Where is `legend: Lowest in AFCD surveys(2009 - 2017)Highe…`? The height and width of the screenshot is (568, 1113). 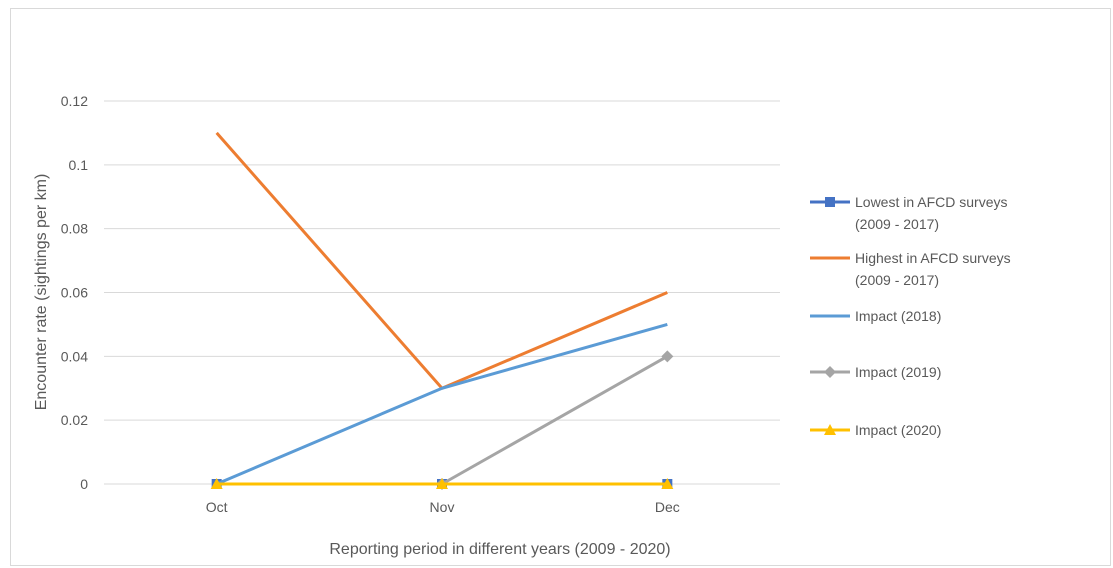 legend: Lowest in AFCD surveys(2009 - 2017)Highe… is located at coordinates (910, 316).